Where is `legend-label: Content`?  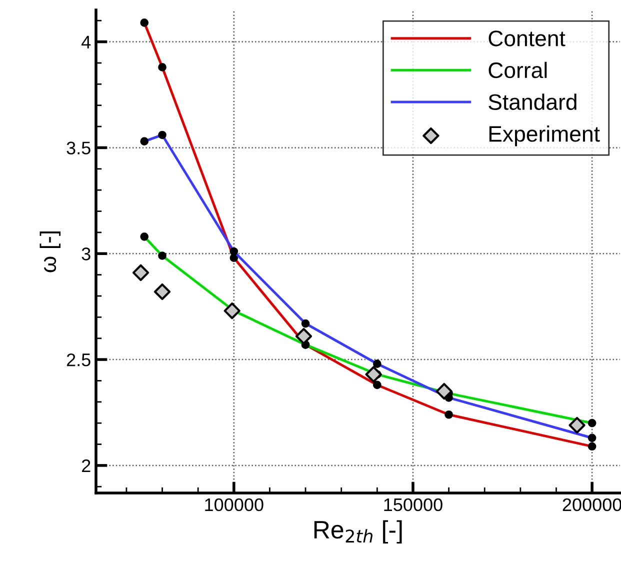
legend-label: Content is located at coordinates (527, 38).